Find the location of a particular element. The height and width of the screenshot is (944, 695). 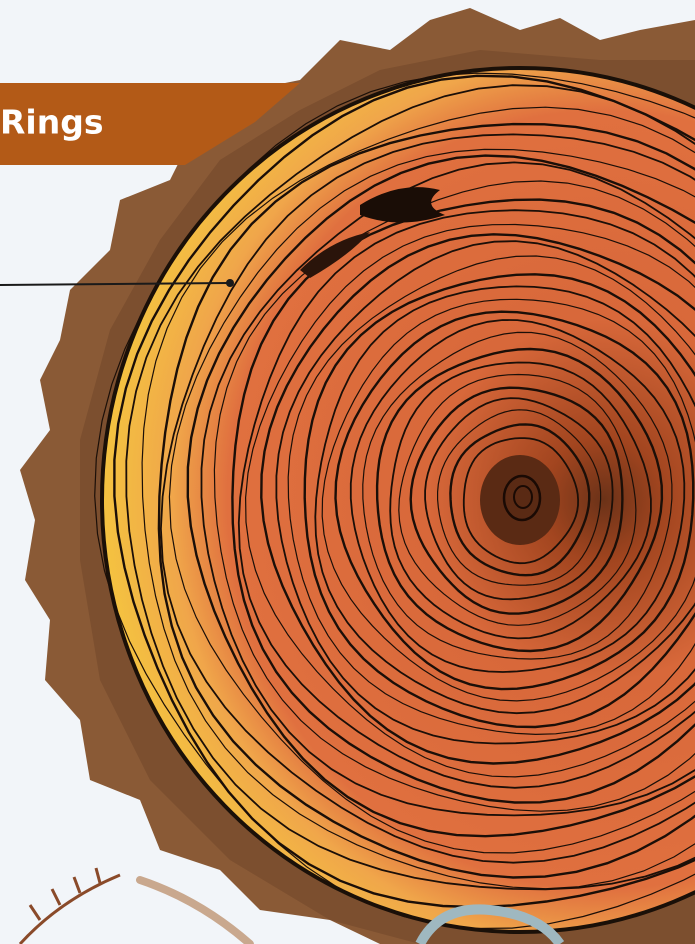

label-banner is located at coordinates (150, 124).